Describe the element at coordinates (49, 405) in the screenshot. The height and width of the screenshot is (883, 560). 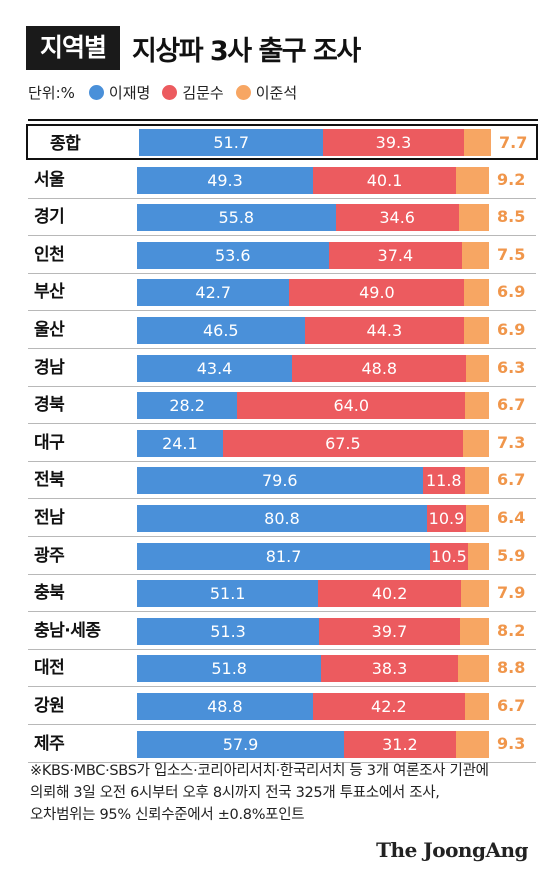
I see `region-label: 경북` at that location.